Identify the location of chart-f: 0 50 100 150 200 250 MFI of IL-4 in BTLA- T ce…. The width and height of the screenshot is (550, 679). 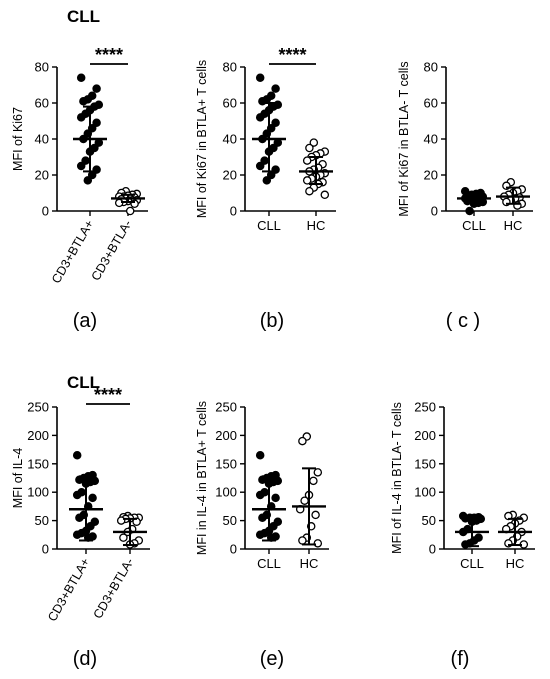
(462, 485).